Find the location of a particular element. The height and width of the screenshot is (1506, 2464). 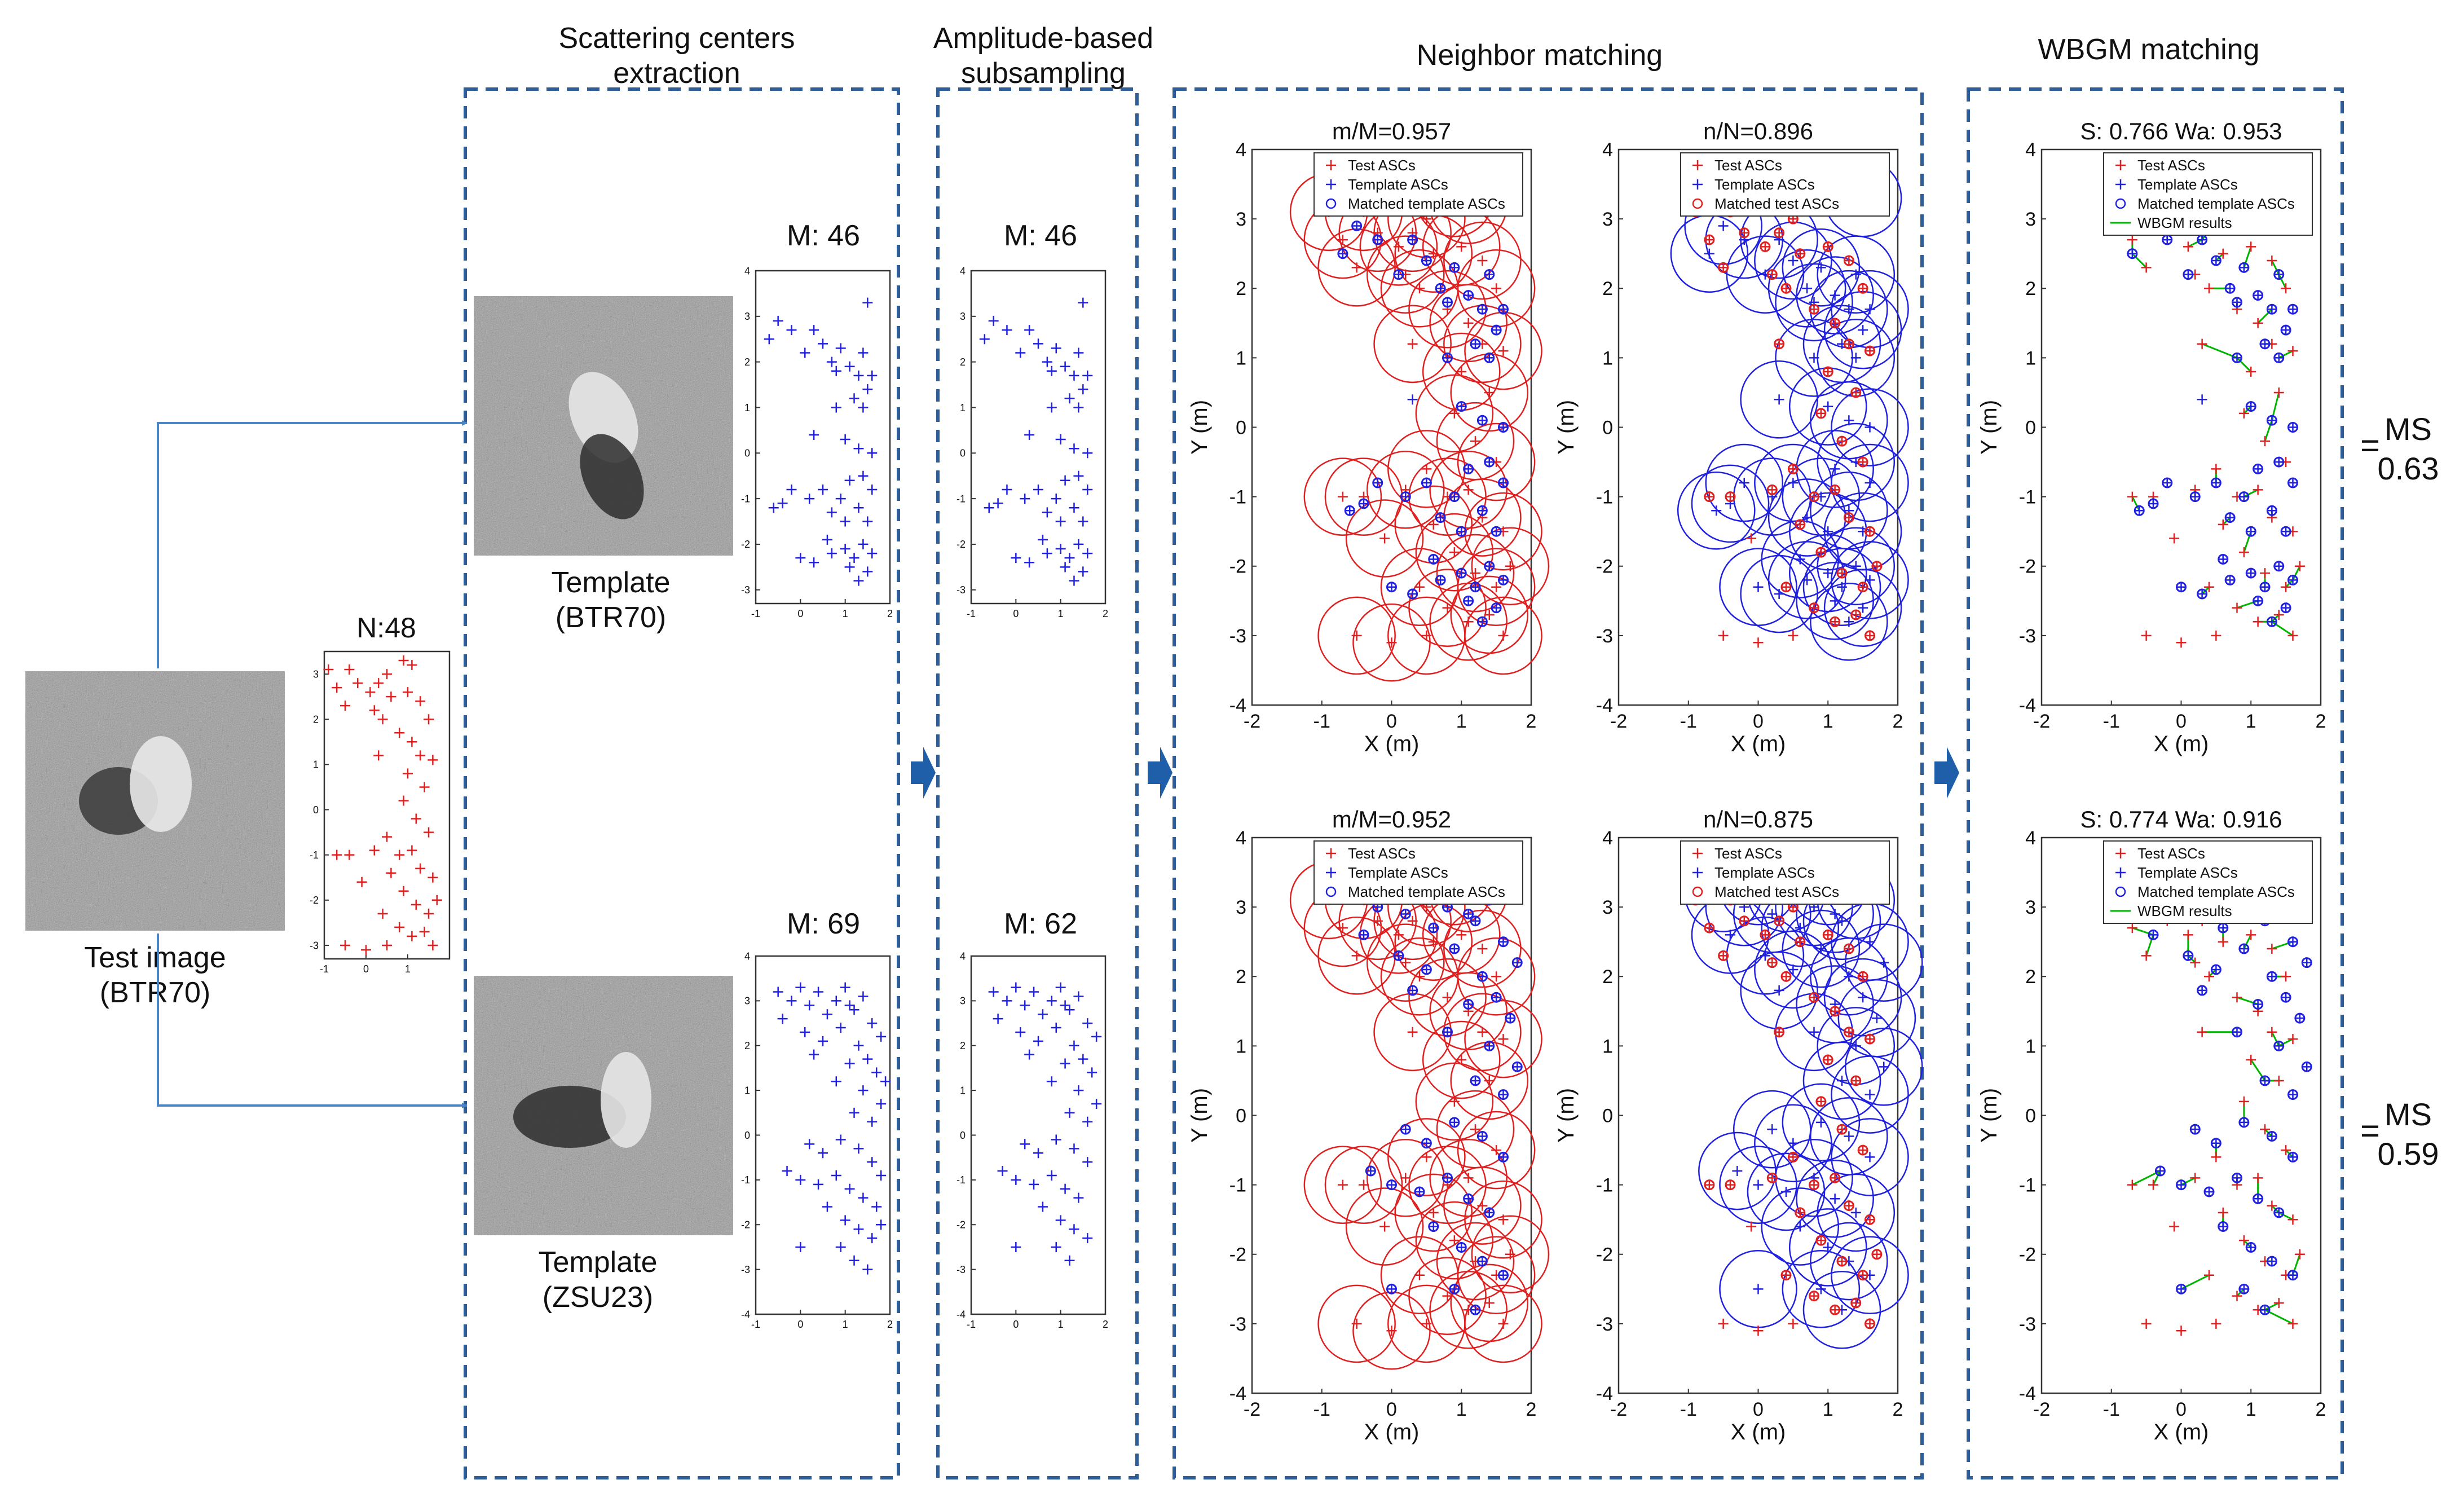

wbgm-0-match-line is located at coordinates (2139, 260).